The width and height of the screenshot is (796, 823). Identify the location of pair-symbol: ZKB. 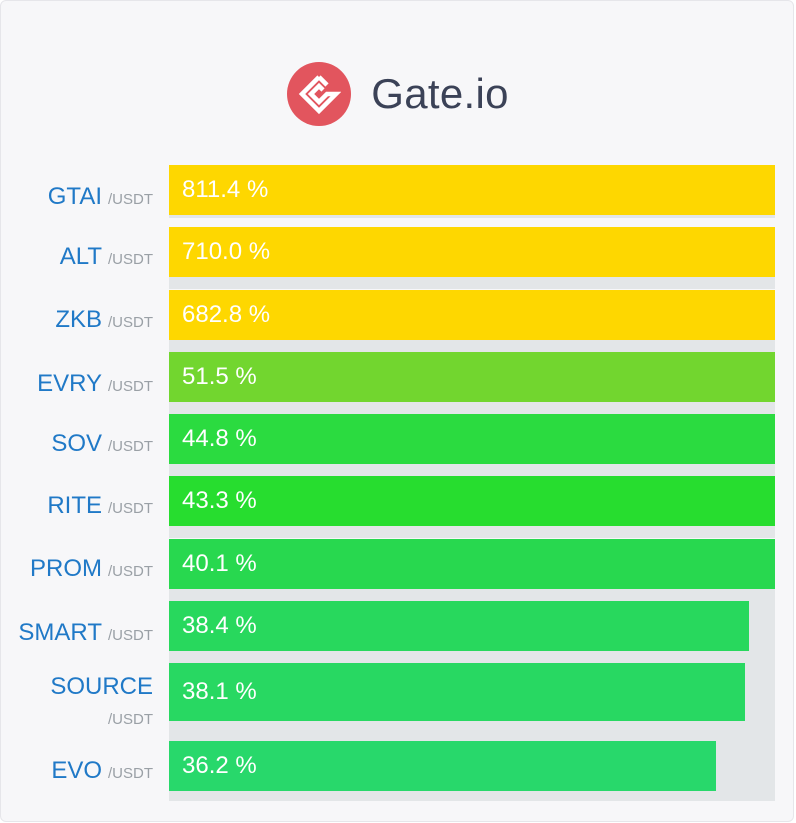
(78, 319).